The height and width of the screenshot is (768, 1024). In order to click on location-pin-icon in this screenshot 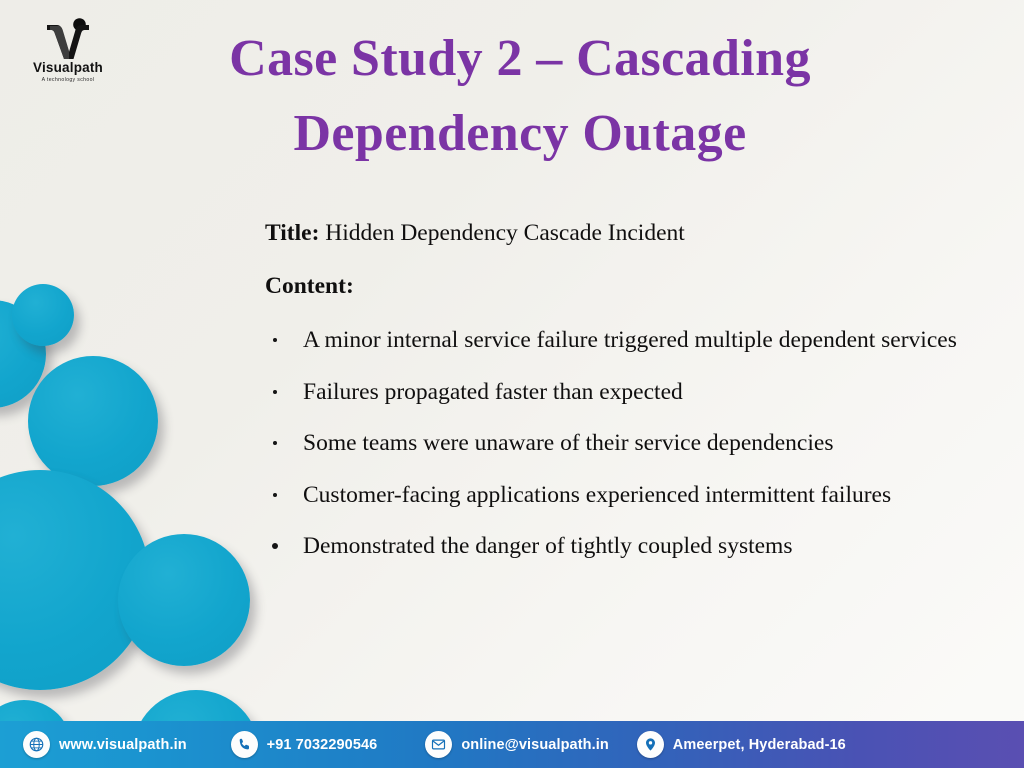, I will do `click(650, 744)`.